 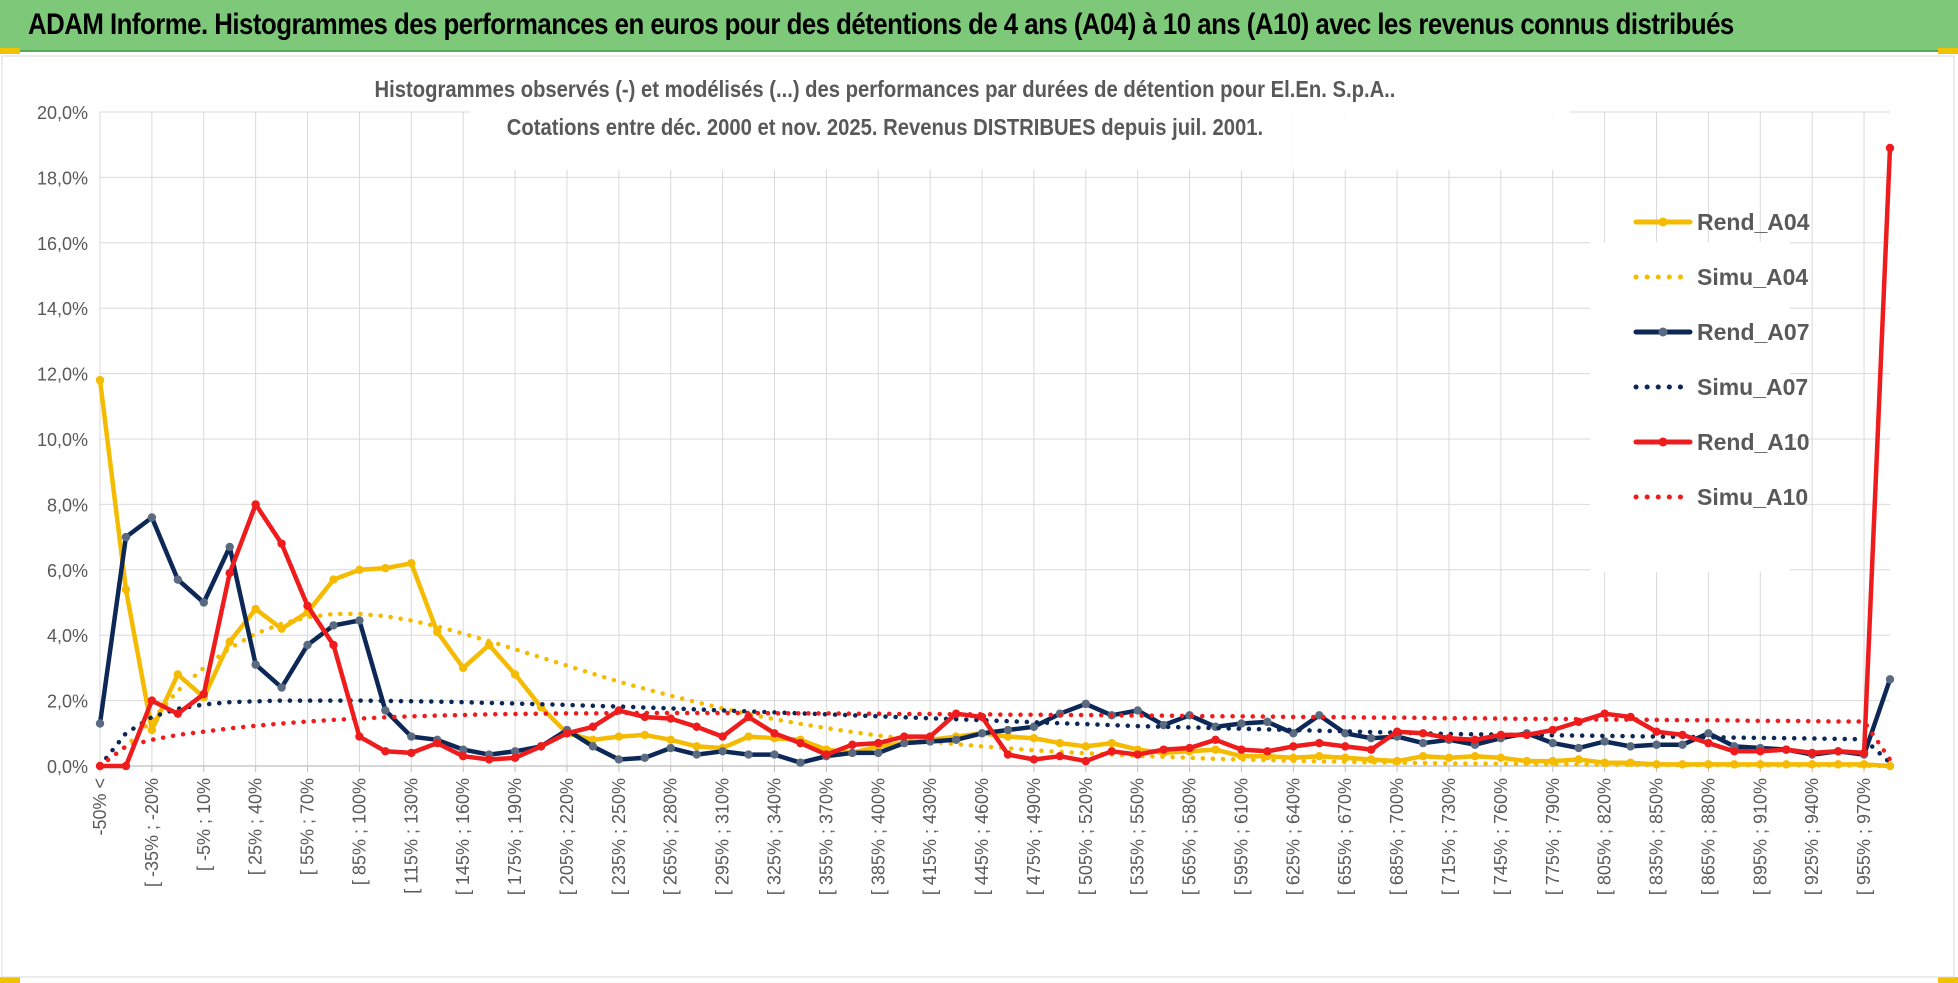 I want to click on x-tick-label: [ 685% ; 700%, so click(x=1397, y=836).